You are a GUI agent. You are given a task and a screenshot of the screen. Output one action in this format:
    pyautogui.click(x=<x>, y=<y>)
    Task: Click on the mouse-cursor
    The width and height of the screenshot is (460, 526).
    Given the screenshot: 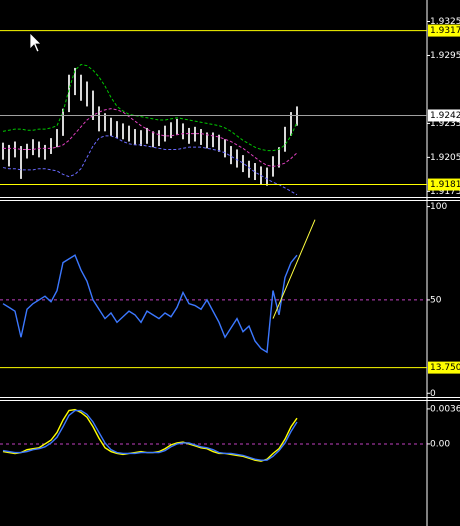 What is the action you would take?
    pyautogui.click(x=35, y=42)
    